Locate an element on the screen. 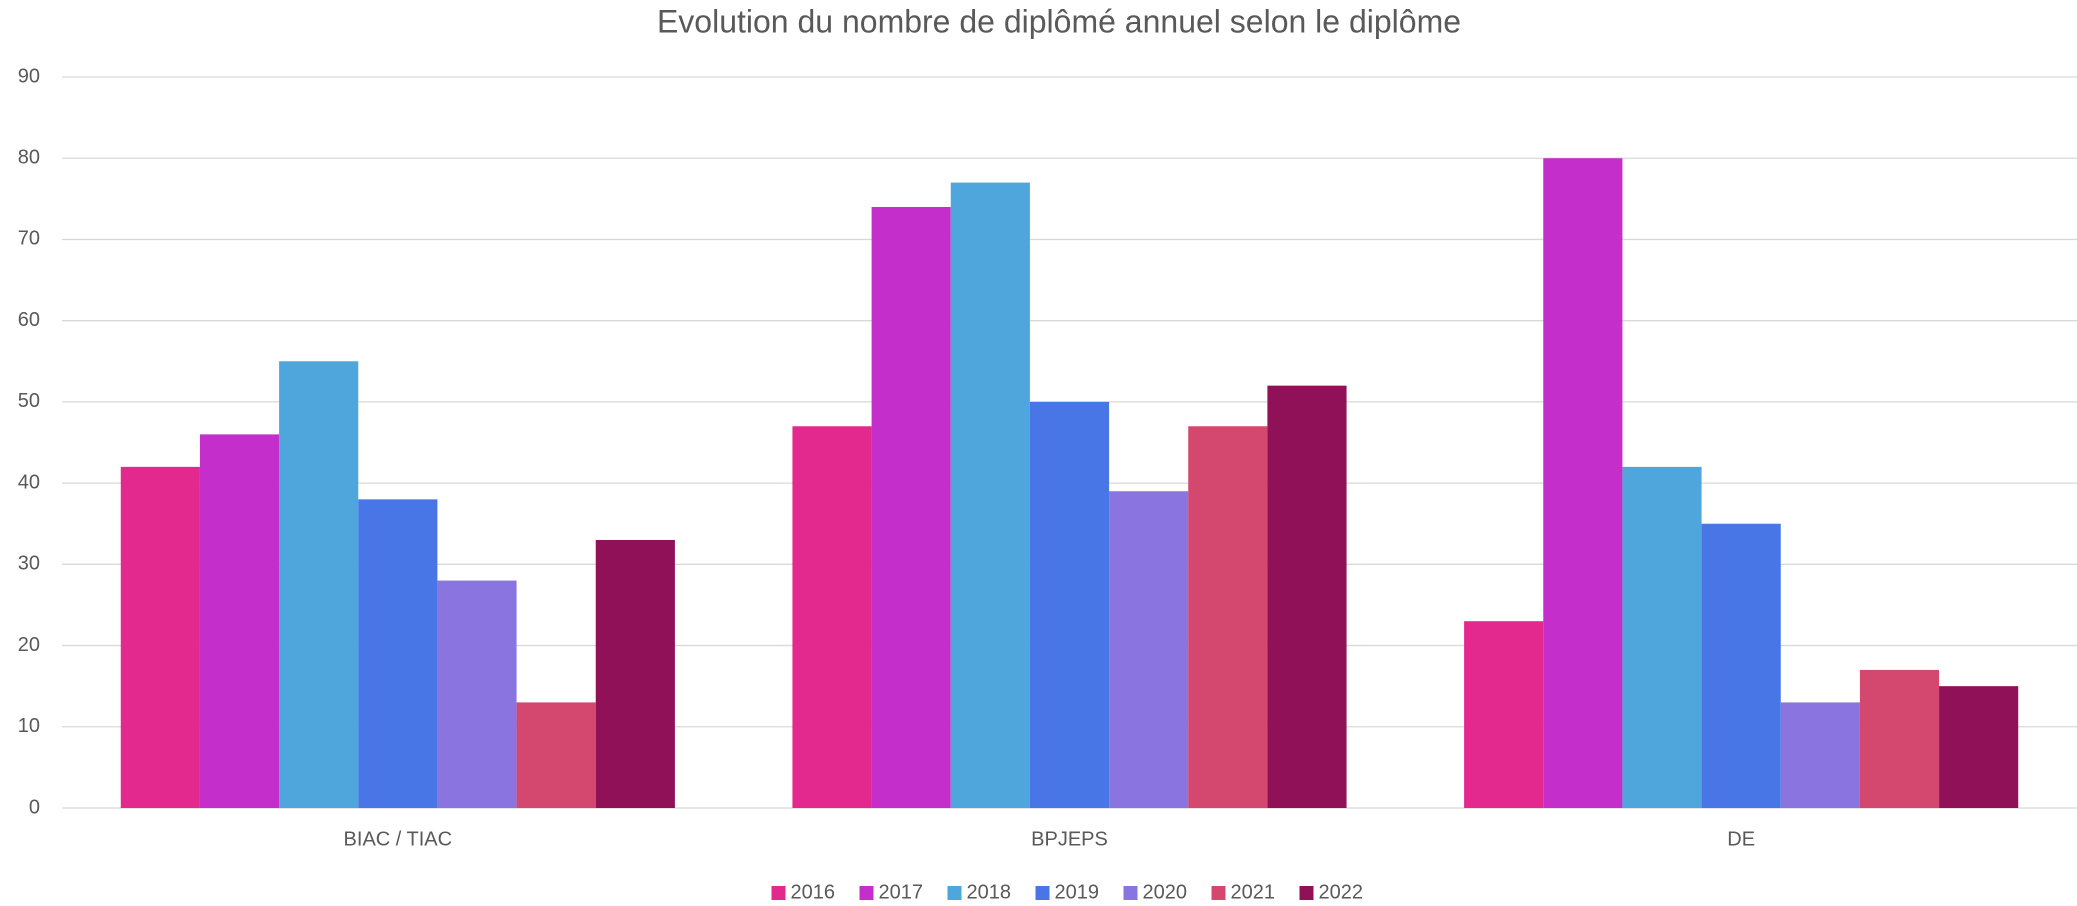  legend-label: 2020 is located at coordinates (1165, 892).